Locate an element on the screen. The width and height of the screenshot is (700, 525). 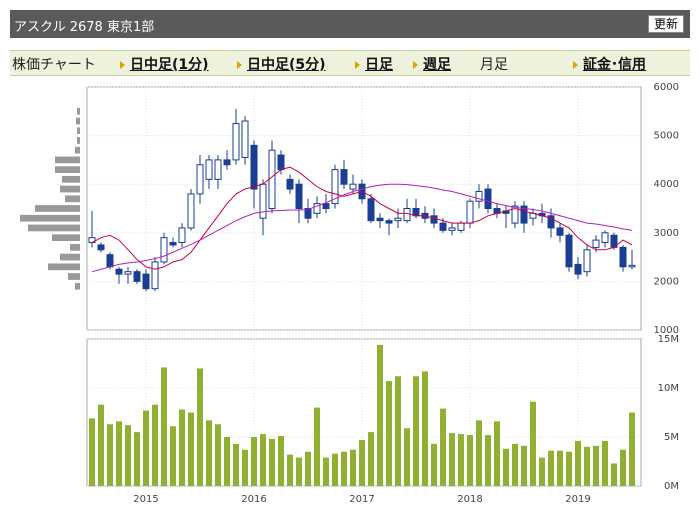
tab-label: 月足 is located at coordinates (494, 65).